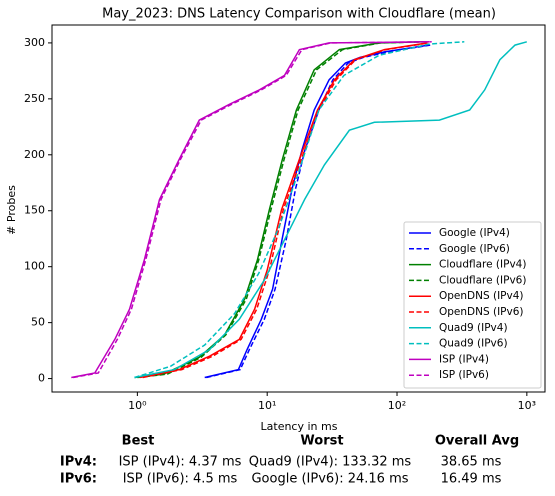 Image resolution: width=555 pixels, height=496 pixels. I want to click on legend-label: Cloudflare (IPv4), so click(482, 265).